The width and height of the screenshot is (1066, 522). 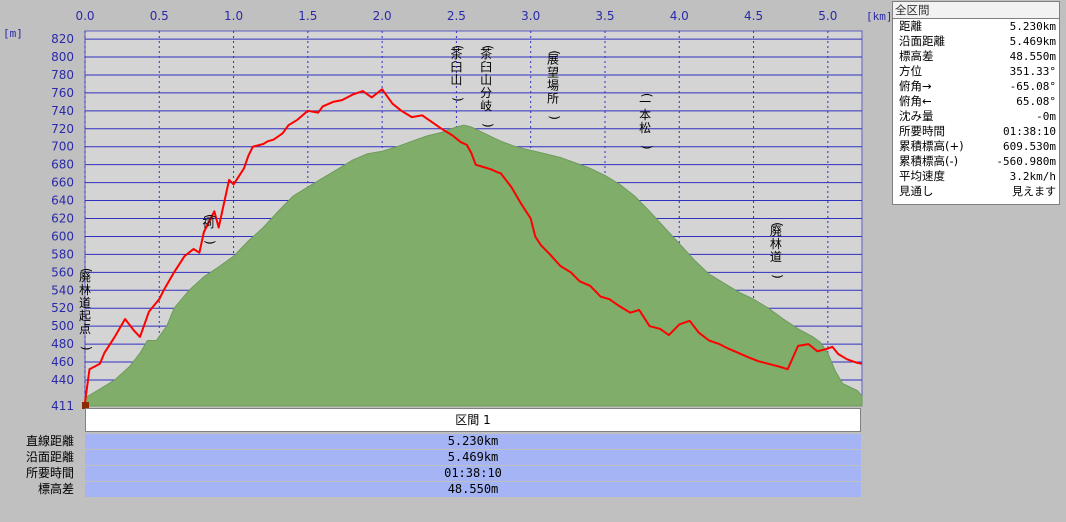 What do you see at coordinates (753, 16) in the screenshot?
I see `x-tick-label: 4.5` at bounding box center [753, 16].